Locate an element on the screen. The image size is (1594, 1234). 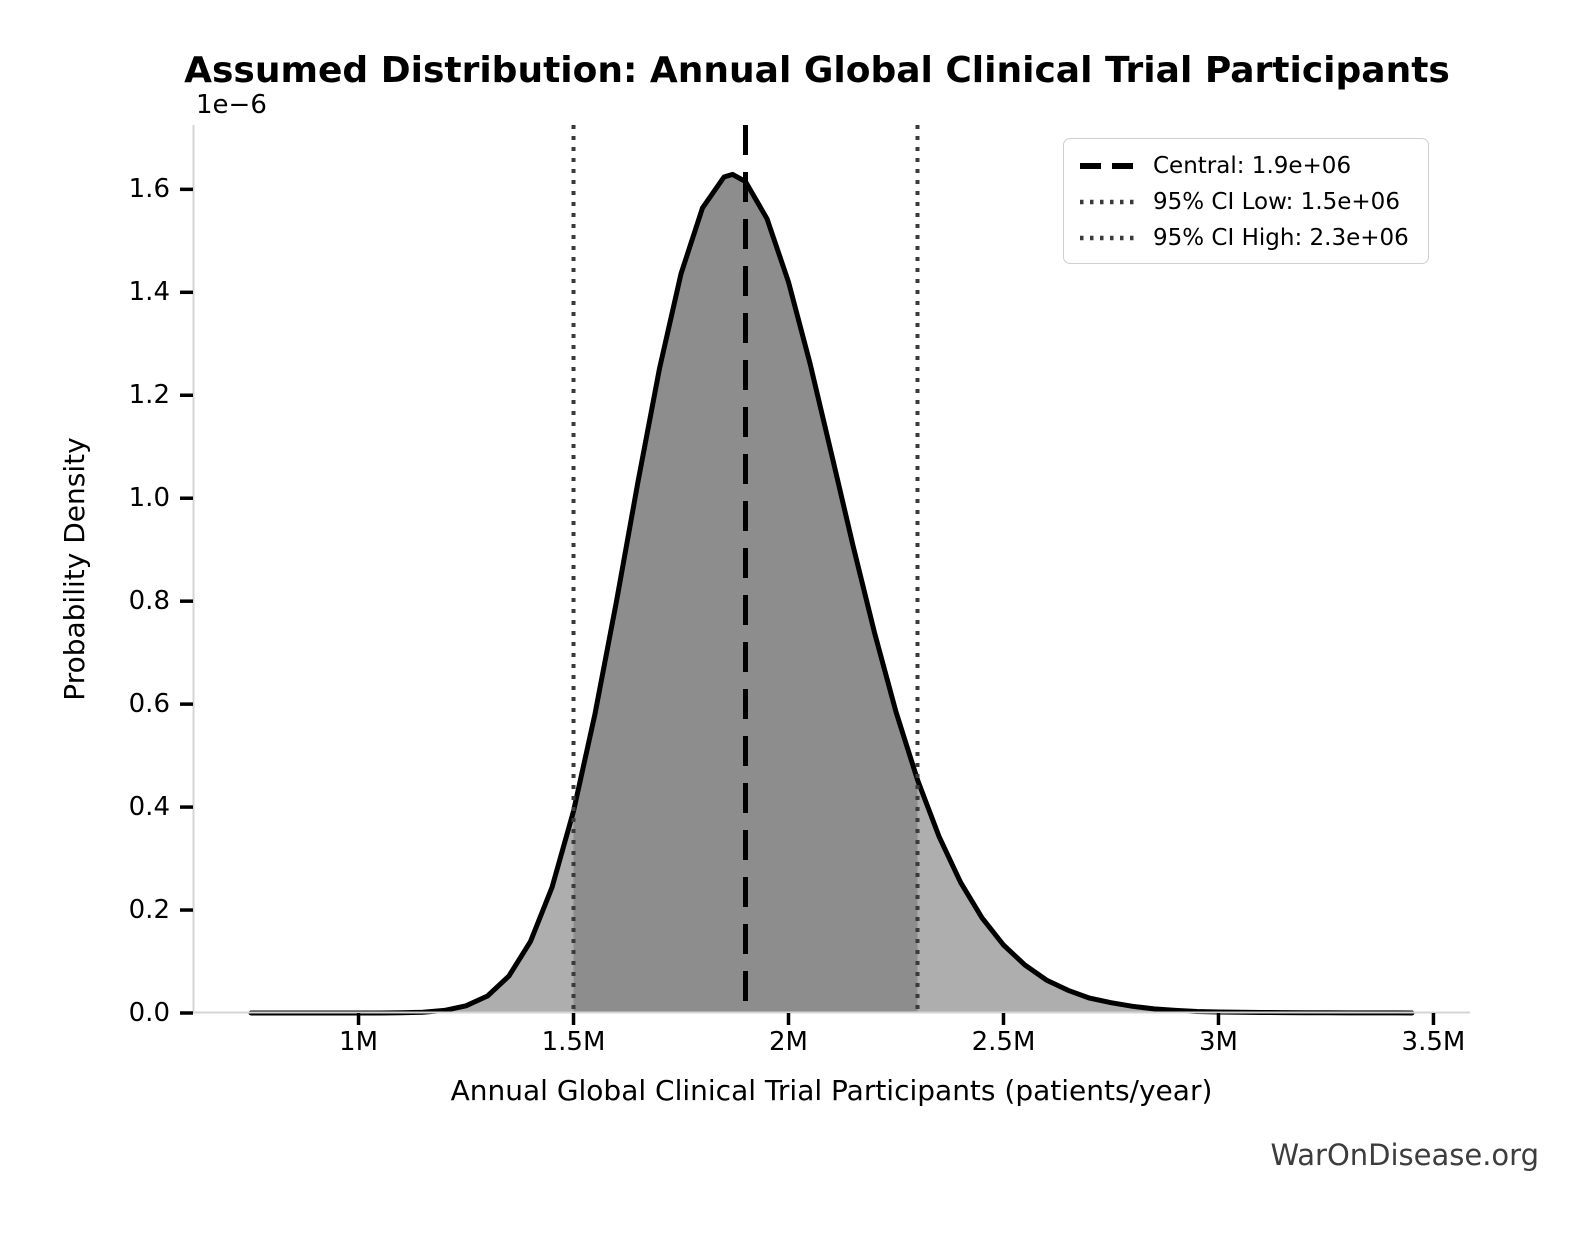
y-tick-label: 0.6 is located at coordinates (149, 704).